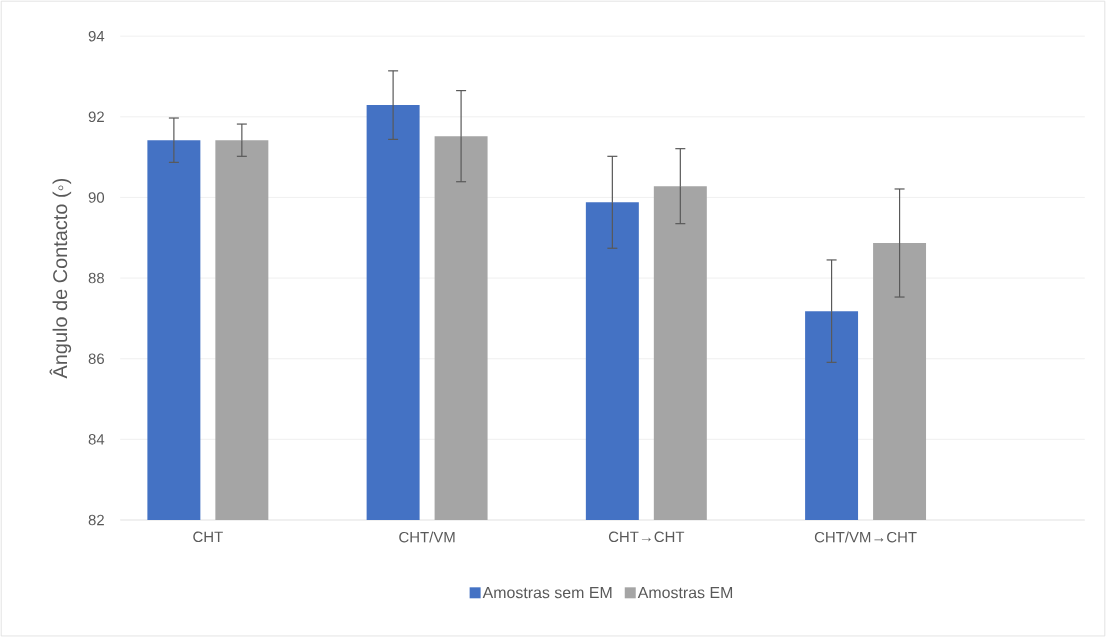 The height and width of the screenshot is (637, 1106). I want to click on y-tick-label: 88, so click(96, 278).